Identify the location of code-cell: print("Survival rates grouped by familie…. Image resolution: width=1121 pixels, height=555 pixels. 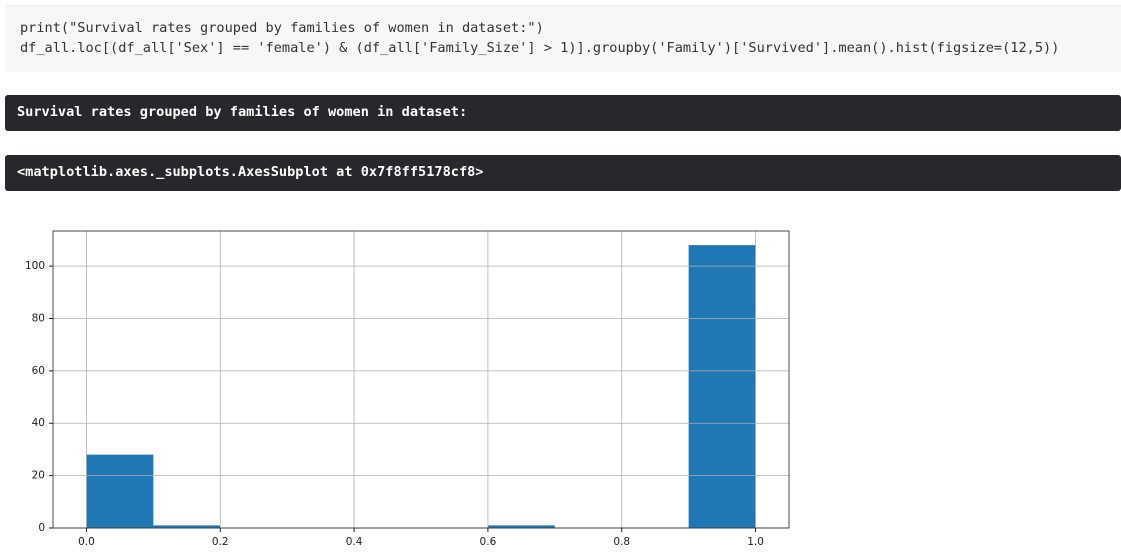
(563, 38).